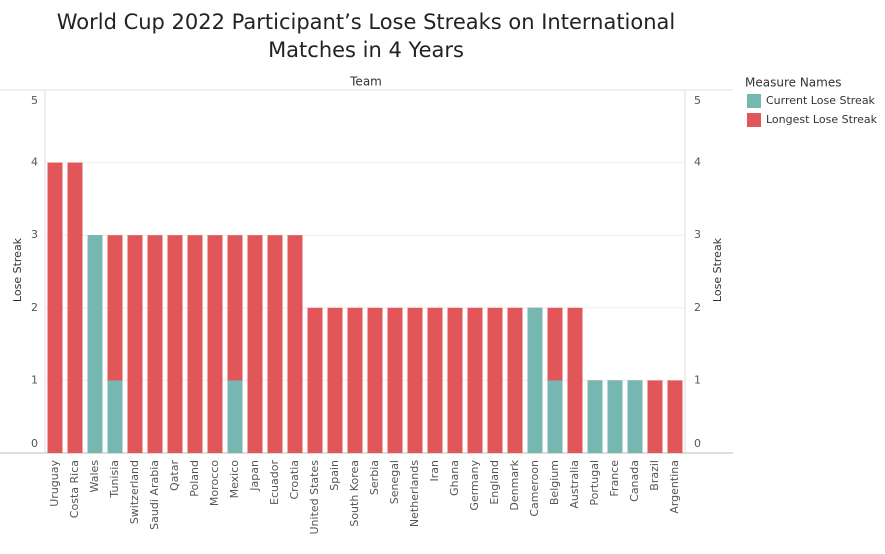 The height and width of the screenshot is (554, 885). Describe the element at coordinates (294, 480) in the screenshot. I see `x-tick-label: Croatia` at that location.